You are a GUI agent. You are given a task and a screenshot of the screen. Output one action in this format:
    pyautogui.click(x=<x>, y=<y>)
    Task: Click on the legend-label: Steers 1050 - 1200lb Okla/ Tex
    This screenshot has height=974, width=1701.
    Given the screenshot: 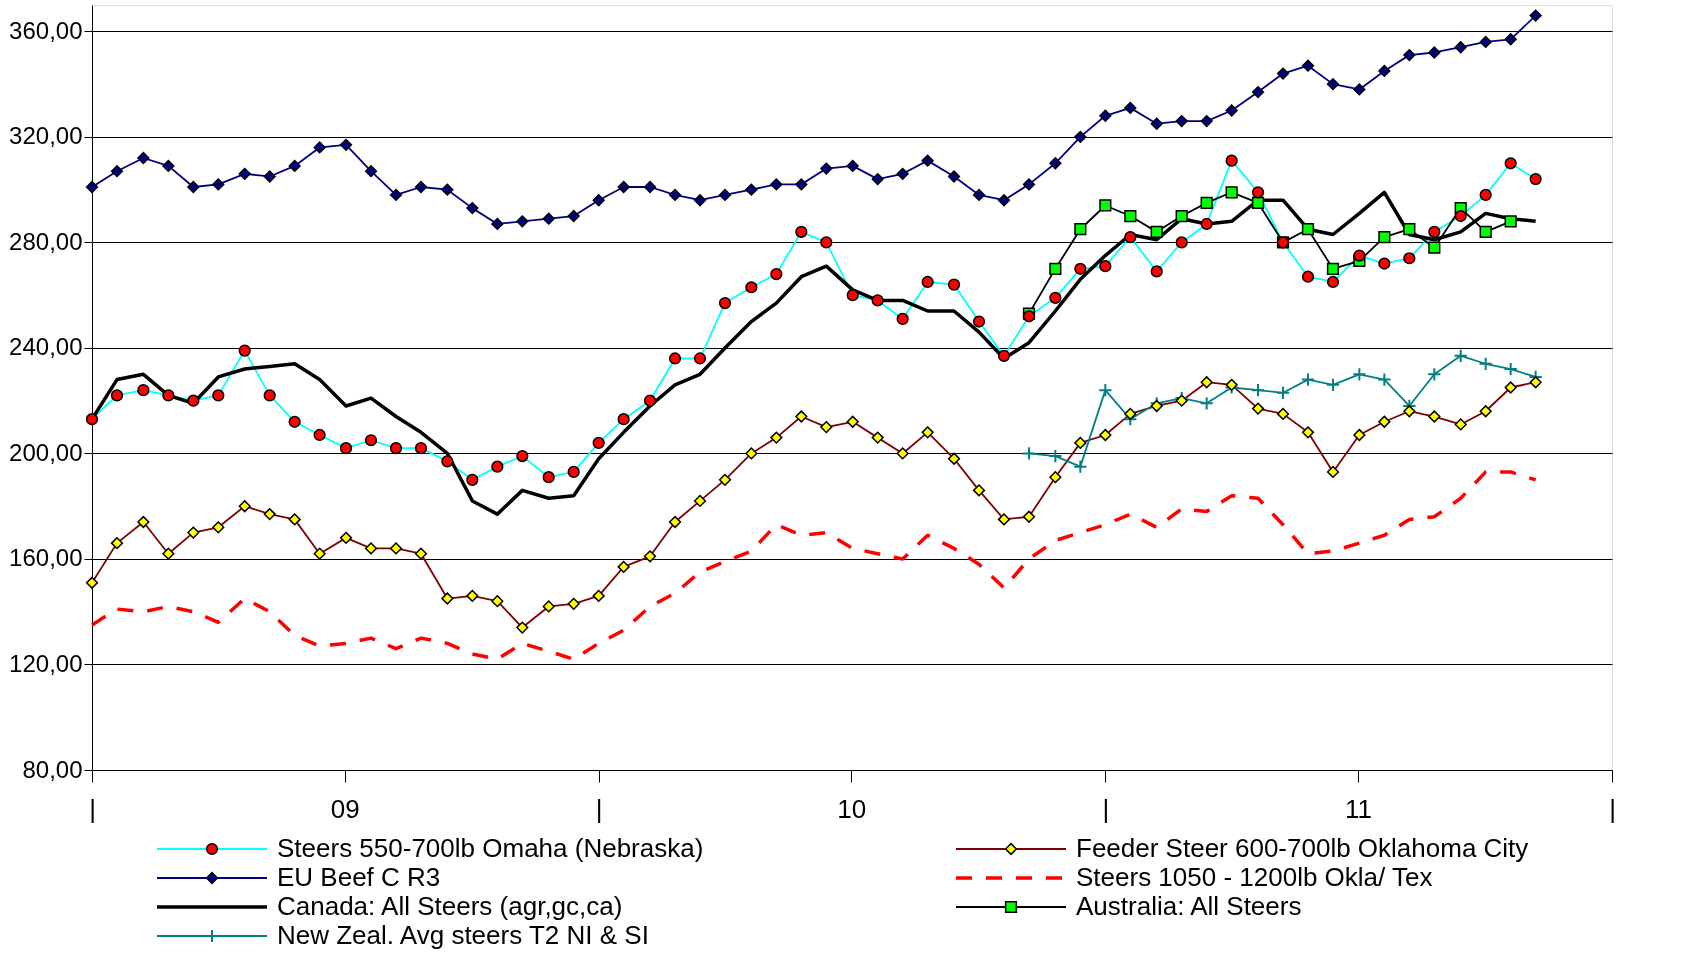 What is the action you would take?
    pyautogui.click(x=1254, y=877)
    